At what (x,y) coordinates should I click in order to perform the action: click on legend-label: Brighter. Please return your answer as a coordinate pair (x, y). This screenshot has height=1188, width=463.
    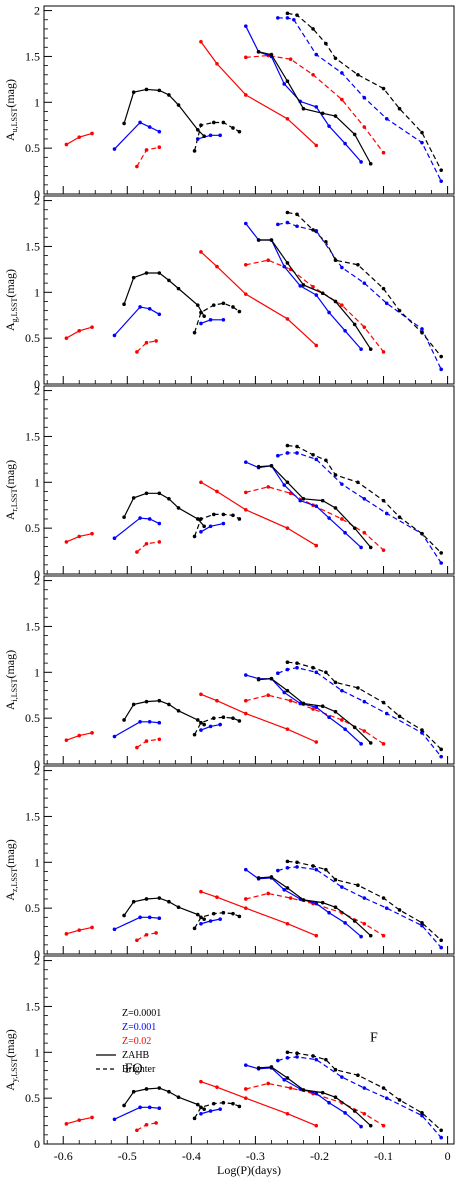
    Looking at the image, I should click on (139, 1069).